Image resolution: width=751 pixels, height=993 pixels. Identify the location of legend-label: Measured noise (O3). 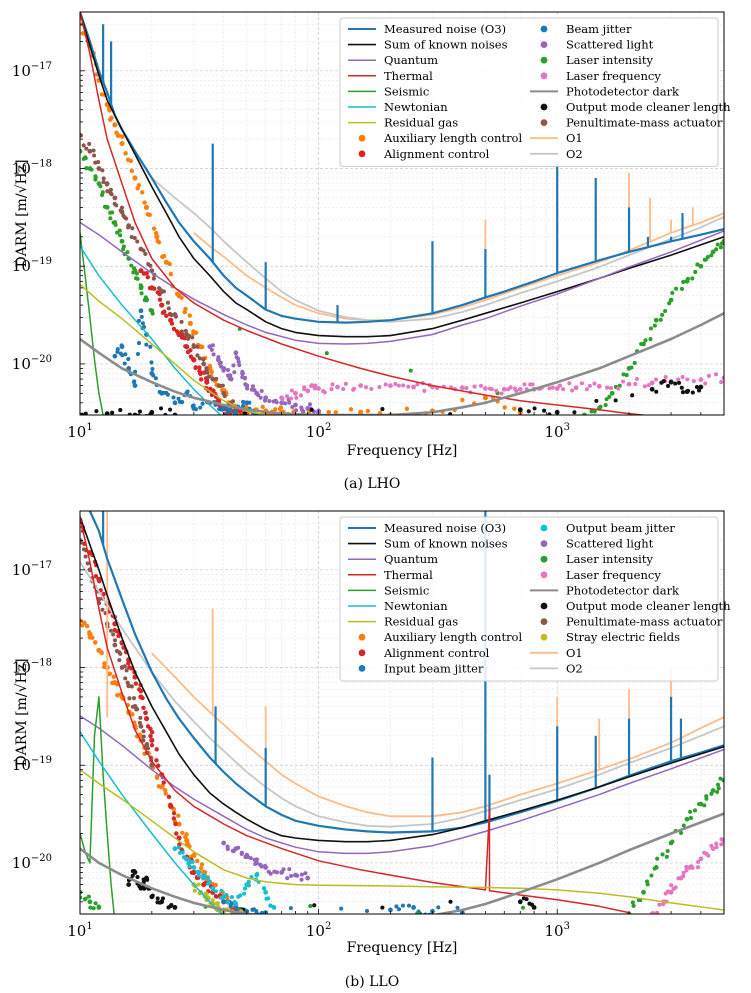
(445, 29).